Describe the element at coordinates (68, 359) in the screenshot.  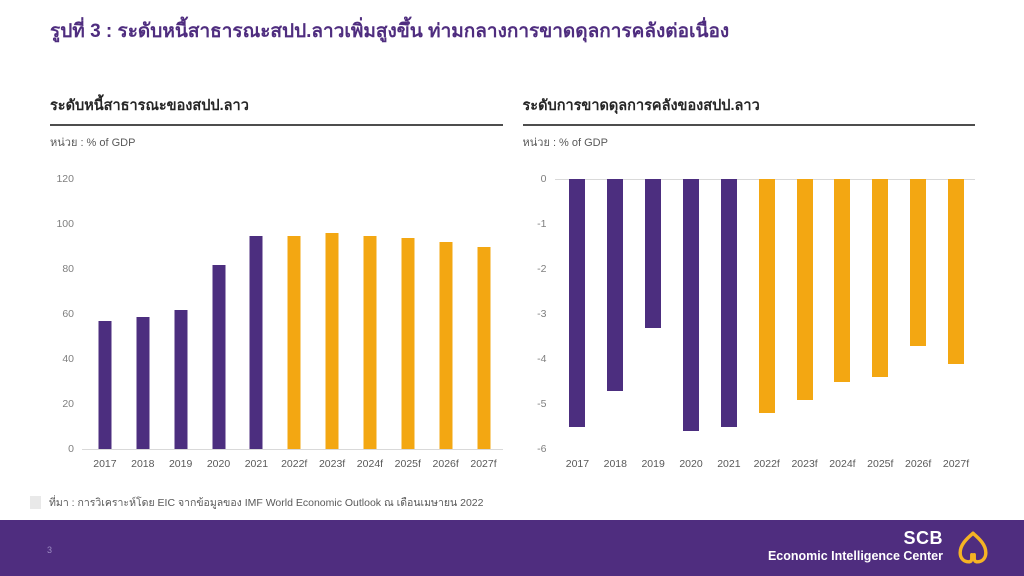
I see `y-tick-label: 40` at that location.